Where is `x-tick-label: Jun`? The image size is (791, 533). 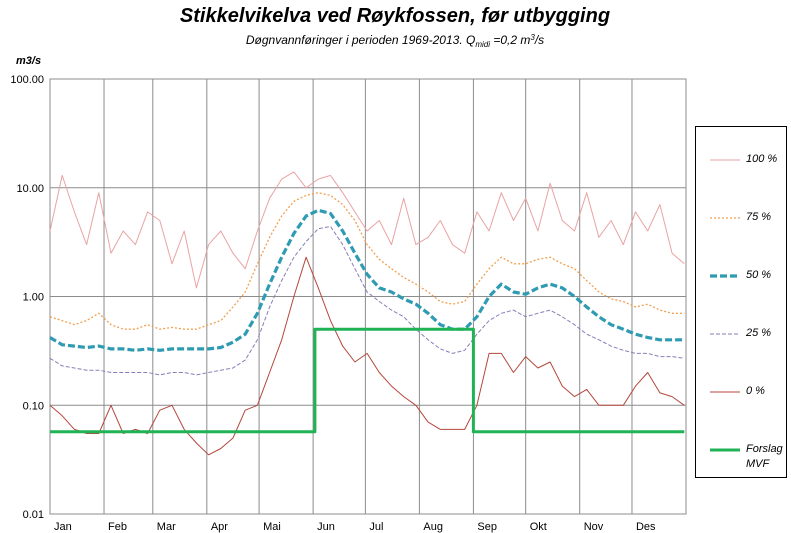 x-tick-label: Jun is located at coordinates (326, 527).